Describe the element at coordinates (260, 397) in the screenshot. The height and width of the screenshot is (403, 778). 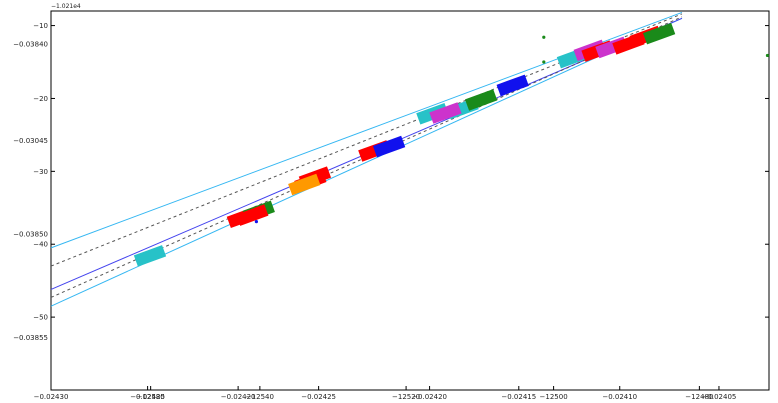
I see `x-tick-label-4: −12540` at that location.